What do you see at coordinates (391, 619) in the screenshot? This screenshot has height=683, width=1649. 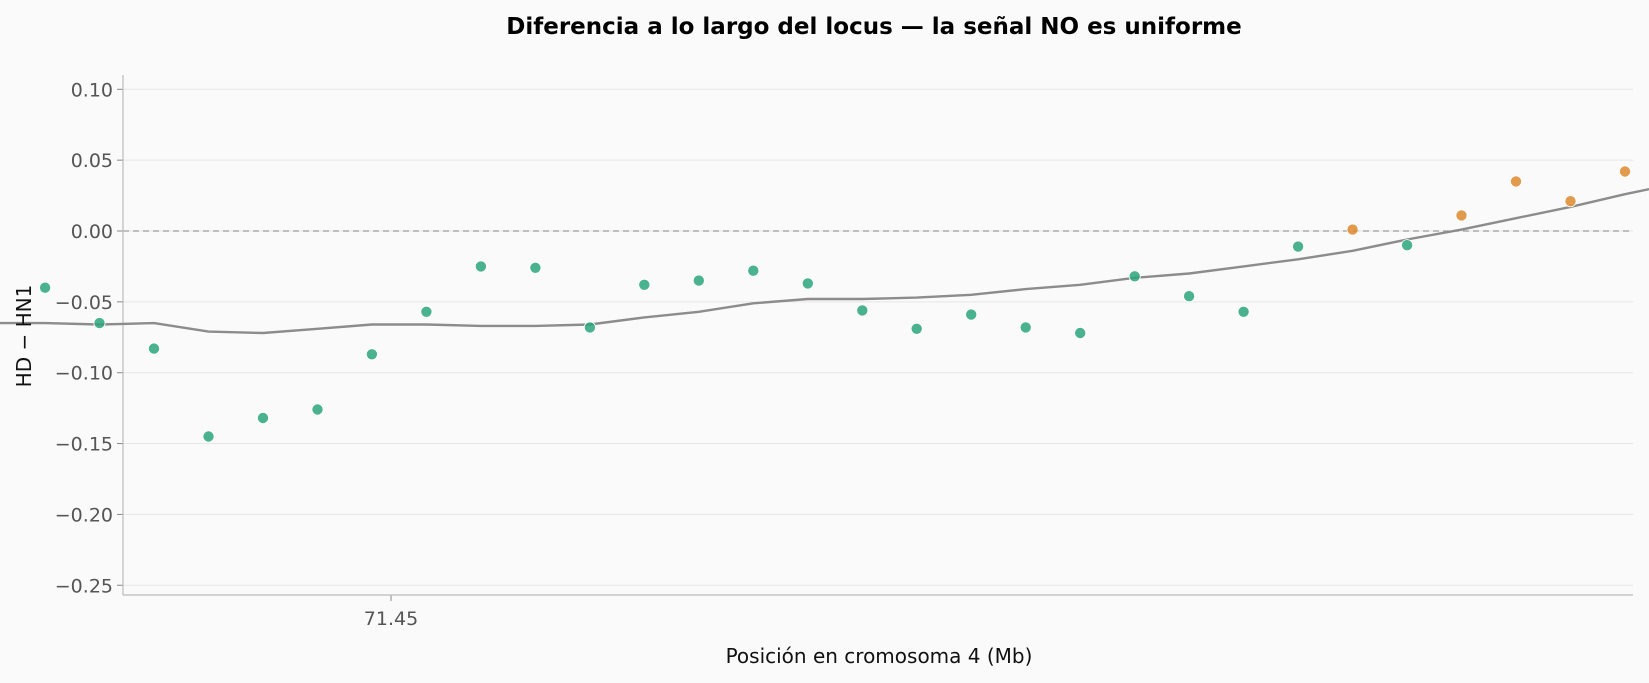 I see `x-tick-label: 71.45` at bounding box center [391, 619].